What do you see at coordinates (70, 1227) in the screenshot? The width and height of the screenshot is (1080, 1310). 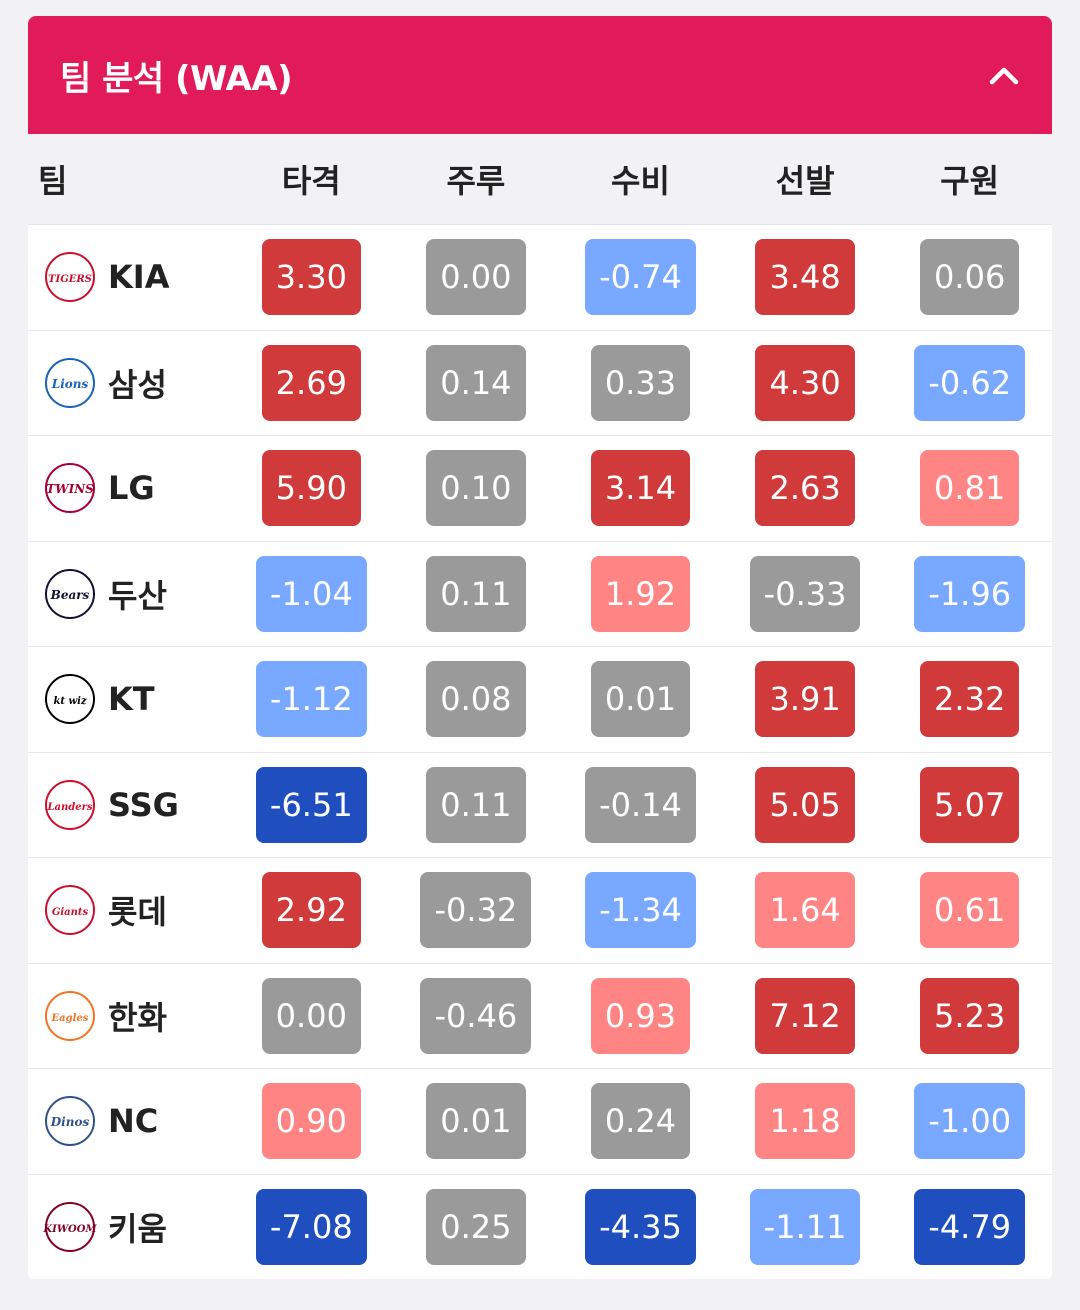 I see `kiwoom-logo-icon: KIWOOM` at bounding box center [70, 1227].